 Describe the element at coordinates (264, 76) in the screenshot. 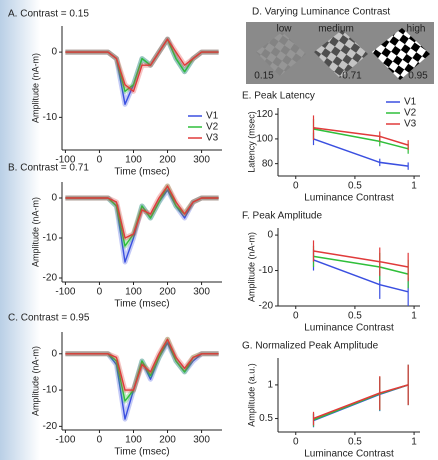

I see `contrast-label: 0.15` at that location.